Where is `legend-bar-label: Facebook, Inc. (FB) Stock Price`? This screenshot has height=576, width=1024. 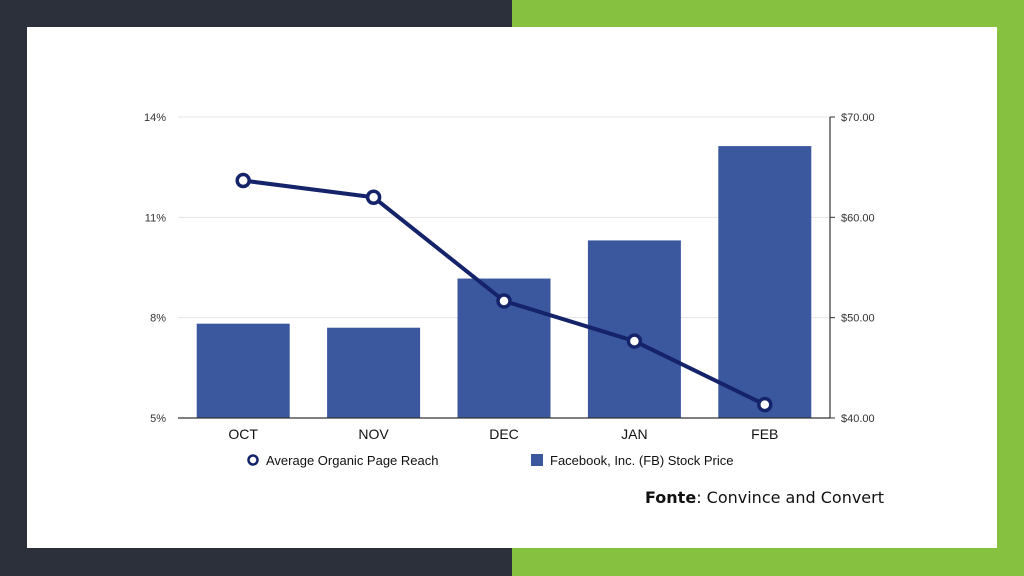 legend-bar-label: Facebook, Inc. (FB) Stock Price is located at coordinates (642, 460).